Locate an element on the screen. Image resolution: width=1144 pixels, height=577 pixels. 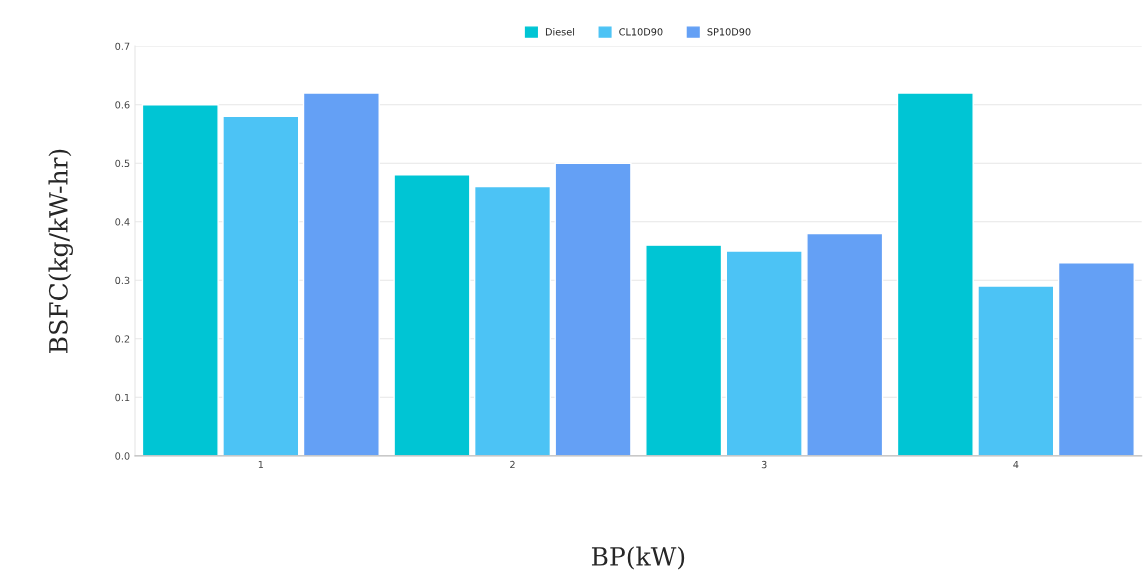
x-tick-label: 1 is located at coordinates (261, 464).